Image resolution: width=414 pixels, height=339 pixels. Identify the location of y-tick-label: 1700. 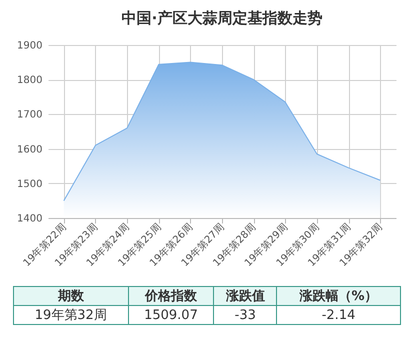
(29, 115).